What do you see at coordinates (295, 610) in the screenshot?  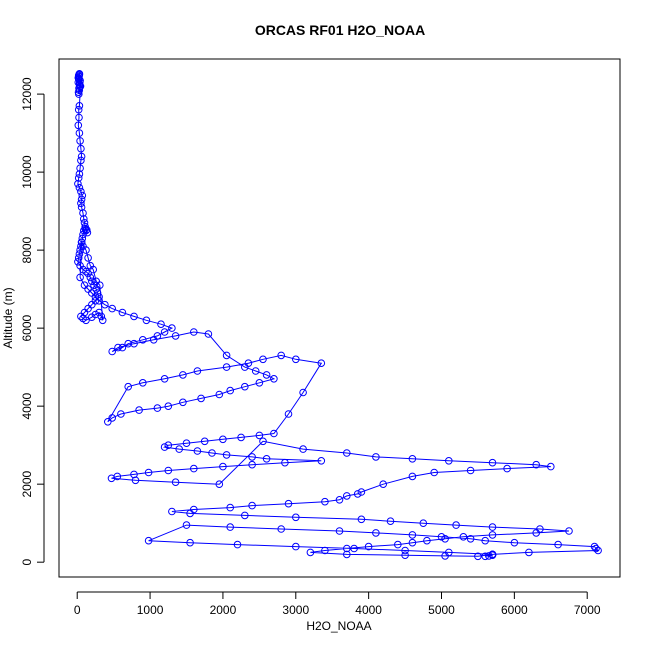 I see `x-tick-label: 3000` at bounding box center [295, 610].